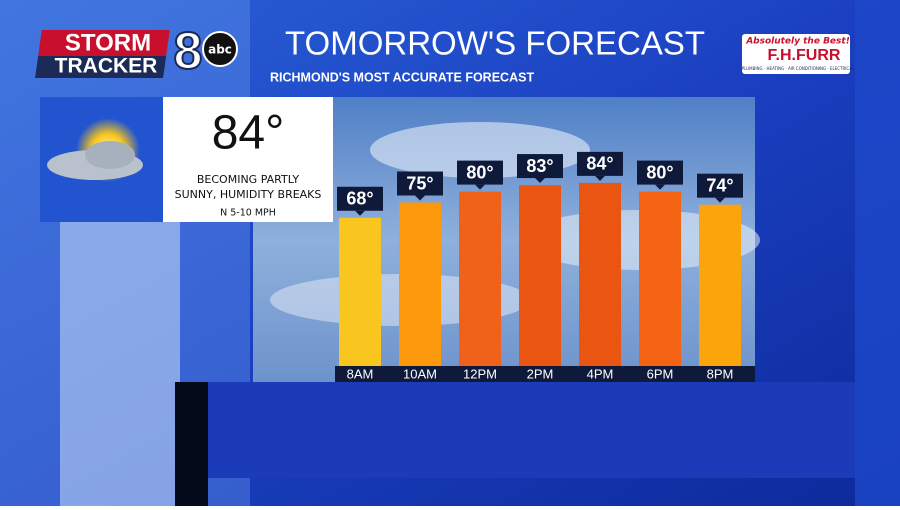  What do you see at coordinates (402, 77) in the screenshot?
I see `chart-subtitle: RICHMOND'S MOST ACCURATE FORECAST` at bounding box center [402, 77].